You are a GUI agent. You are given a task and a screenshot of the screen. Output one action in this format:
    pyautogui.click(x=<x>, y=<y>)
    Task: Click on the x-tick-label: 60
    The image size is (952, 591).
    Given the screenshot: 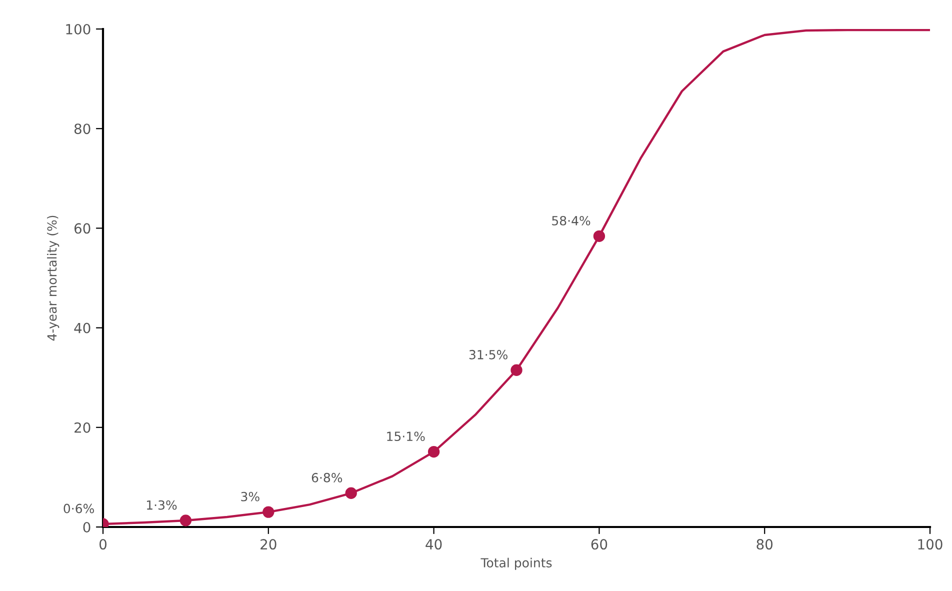 What is the action you would take?
    pyautogui.click(x=599, y=544)
    